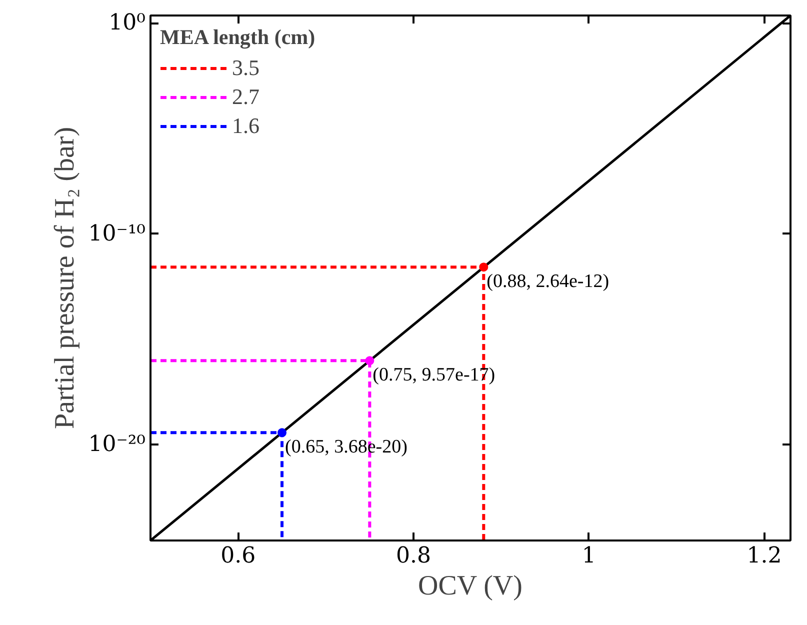 This screenshot has width=807, height=625. I want to click on legend-label: 1.6, so click(246, 126).